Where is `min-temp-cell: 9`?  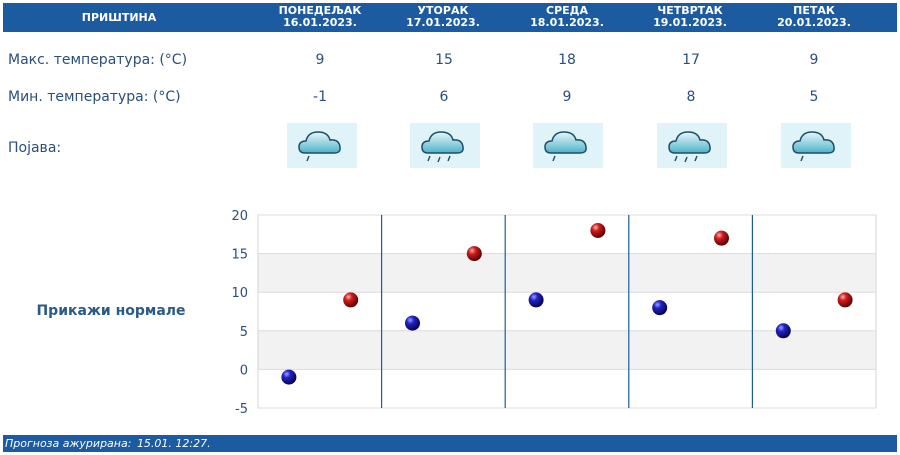 min-temp-cell: 9 is located at coordinates (567, 97).